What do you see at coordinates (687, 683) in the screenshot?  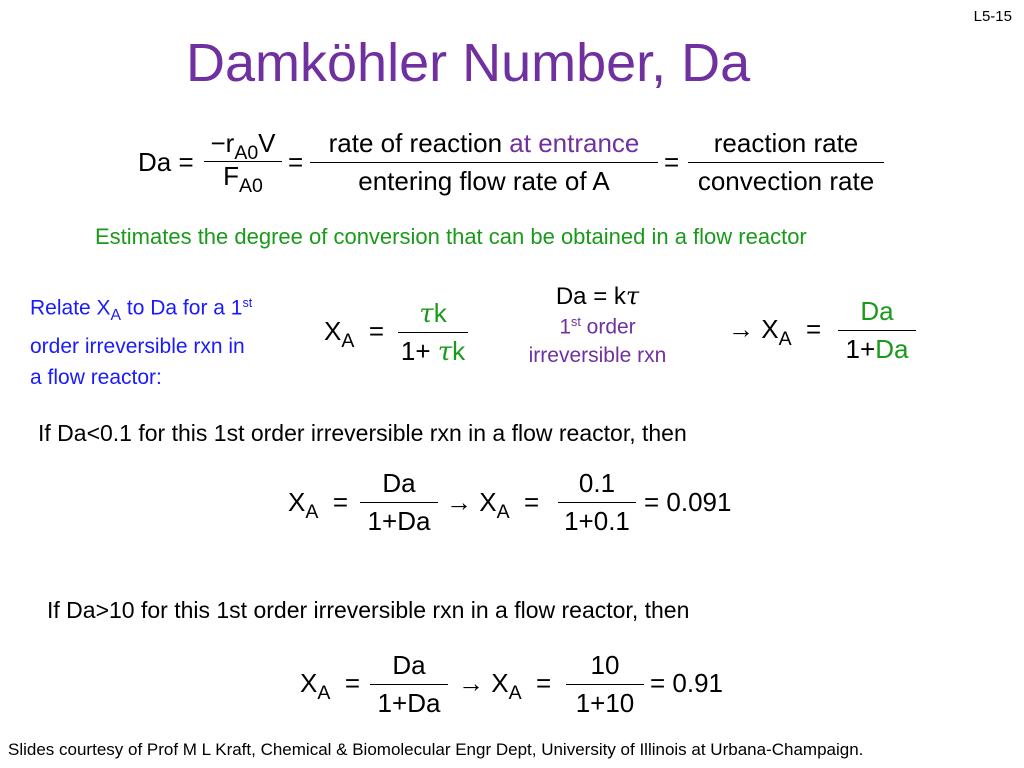 I see `result: = 0.91` at bounding box center [687, 683].